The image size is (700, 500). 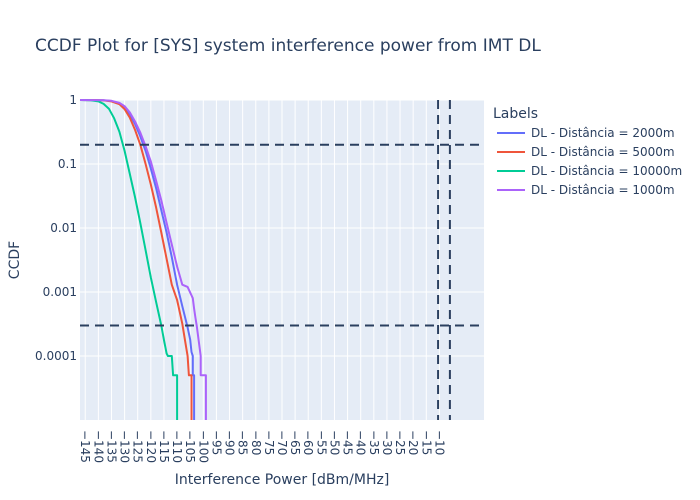 I want to click on x-tick-label: −110, so click(x=177, y=446).